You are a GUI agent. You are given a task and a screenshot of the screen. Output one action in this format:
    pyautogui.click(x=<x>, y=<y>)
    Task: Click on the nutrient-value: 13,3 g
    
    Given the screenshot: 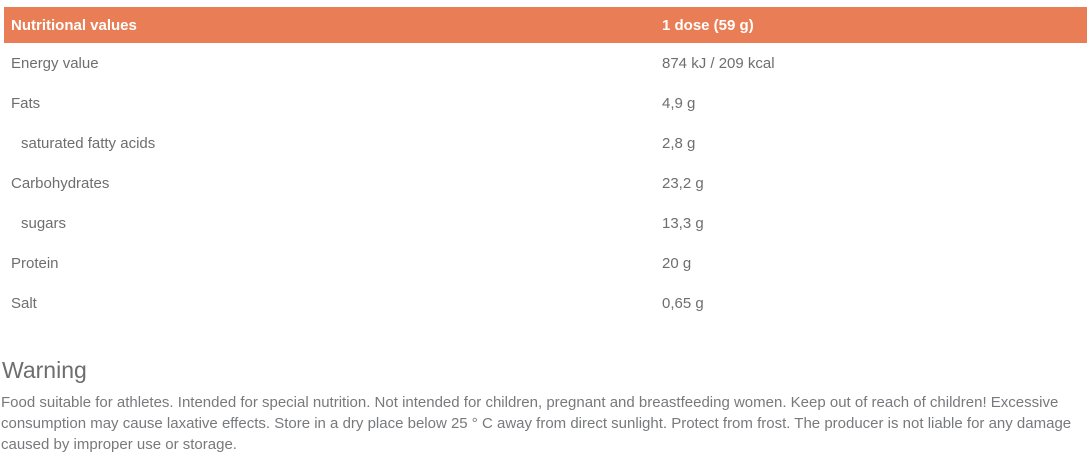 What is the action you would take?
    pyautogui.click(x=871, y=223)
    